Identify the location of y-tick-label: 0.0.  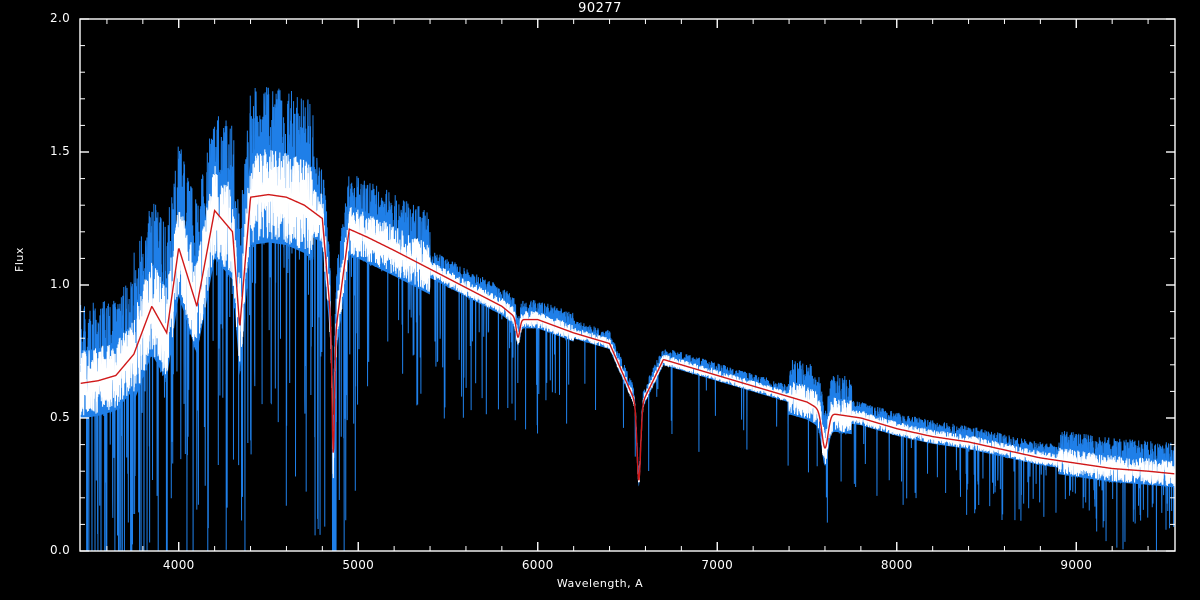
(60, 550).